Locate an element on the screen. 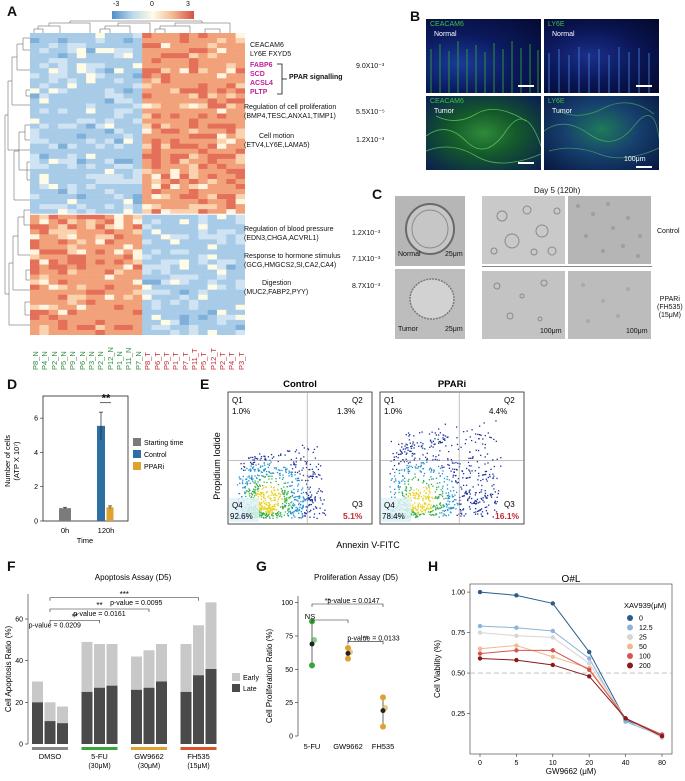  if-marker-label-2: CEACAM6 is located at coordinates (447, 101).